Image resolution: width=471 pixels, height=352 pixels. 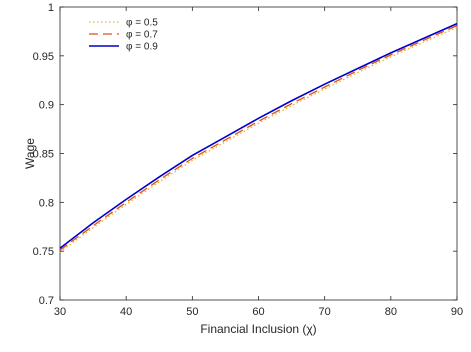 What do you see at coordinates (325, 312) in the screenshot?
I see `x-tick-label: 70` at bounding box center [325, 312].